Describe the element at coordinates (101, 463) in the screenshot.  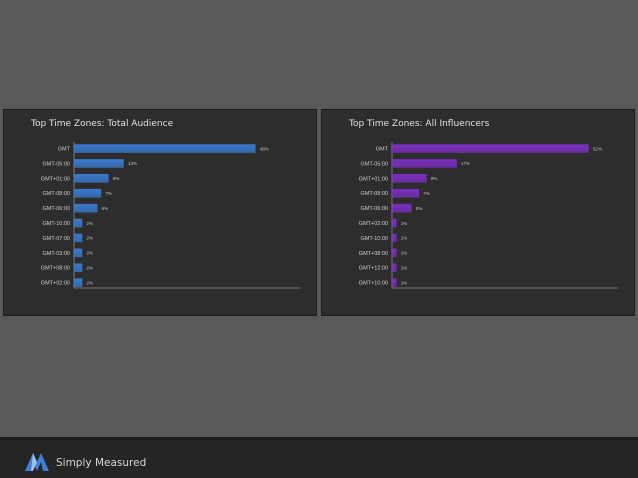
I see `brand-name: Simply Measured` at that location.